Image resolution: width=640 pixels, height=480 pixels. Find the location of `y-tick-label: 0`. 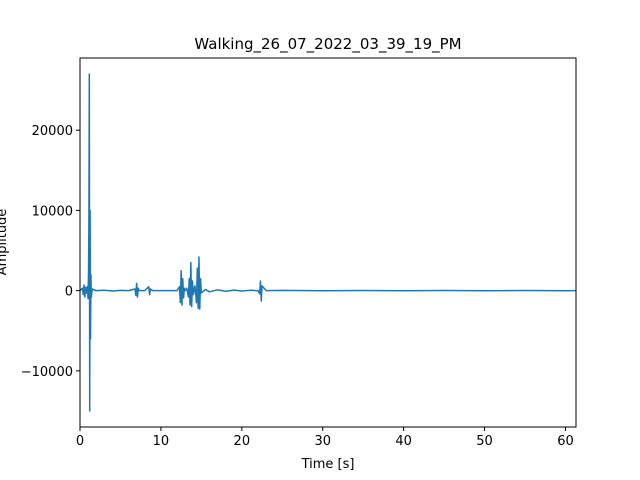

y-tick-label: 0 is located at coordinates (69, 292).